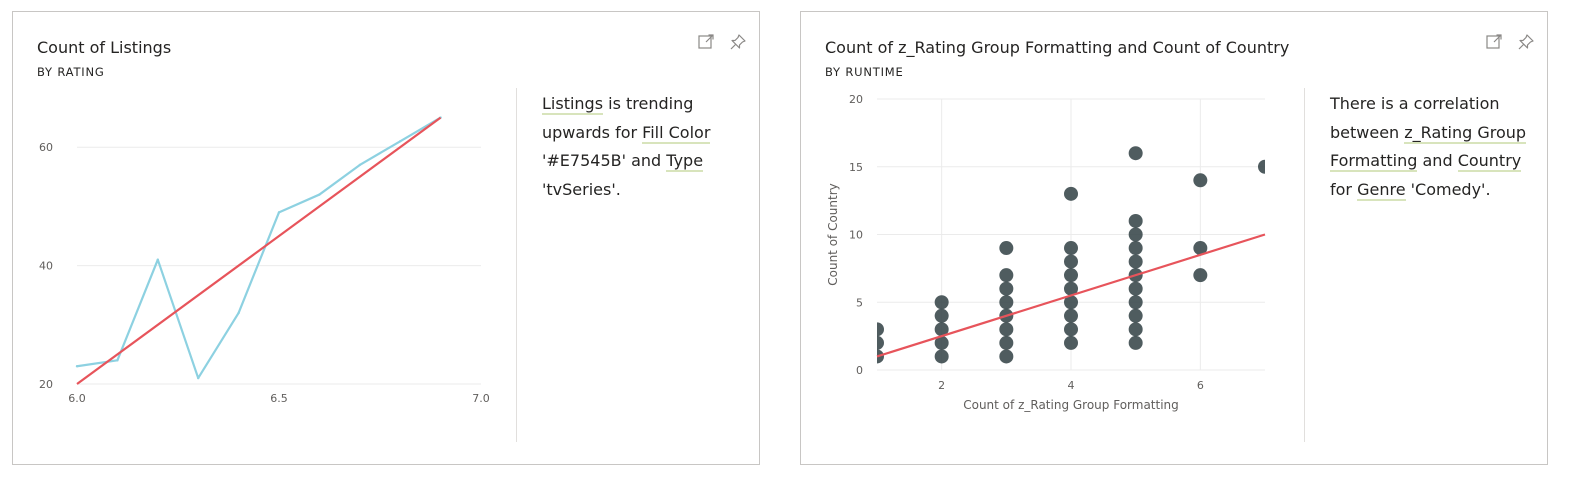  Describe the element at coordinates (46, 266) in the screenshot. I see `y-tick-label: 40` at that location.